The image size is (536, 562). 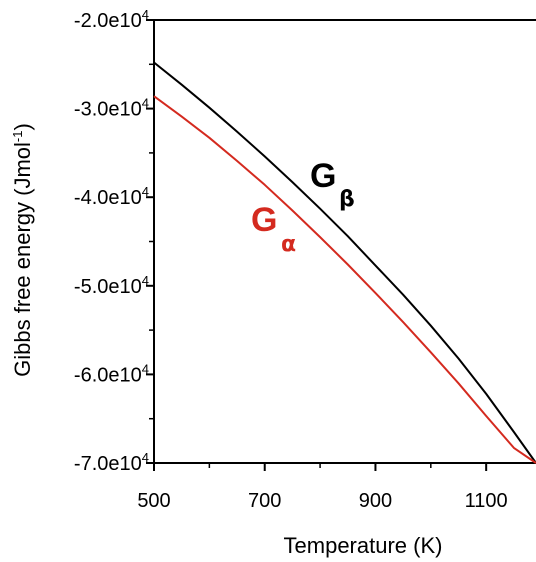 What do you see at coordinates (153, 501) in the screenshot?
I see `x-tick-label: 500` at bounding box center [153, 501].